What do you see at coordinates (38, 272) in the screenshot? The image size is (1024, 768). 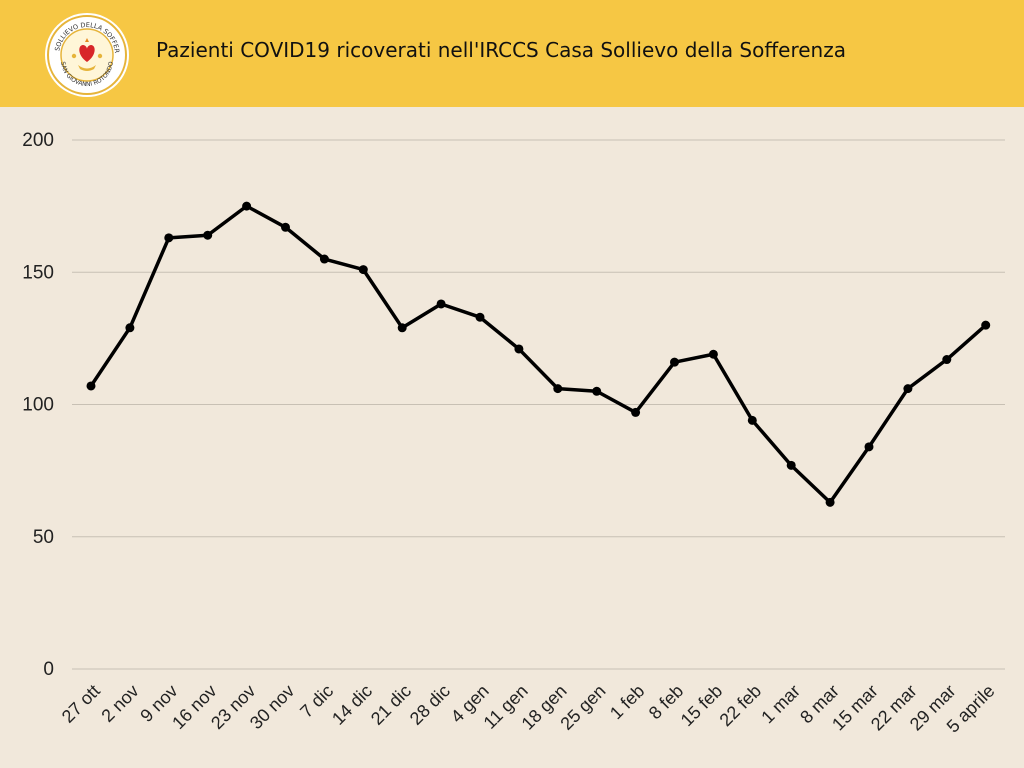 I see `y-tick-label: 150` at bounding box center [38, 272].